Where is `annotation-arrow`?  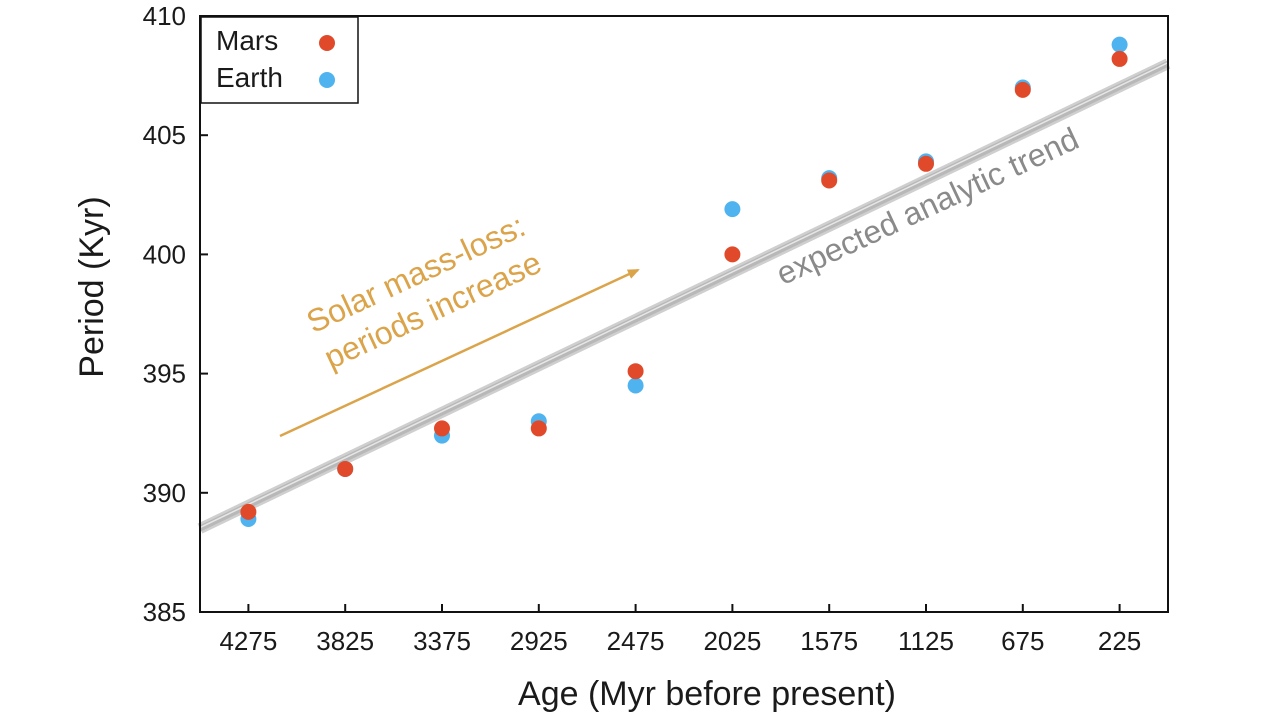
annotation-arrow is located at coordinates (459, 353).